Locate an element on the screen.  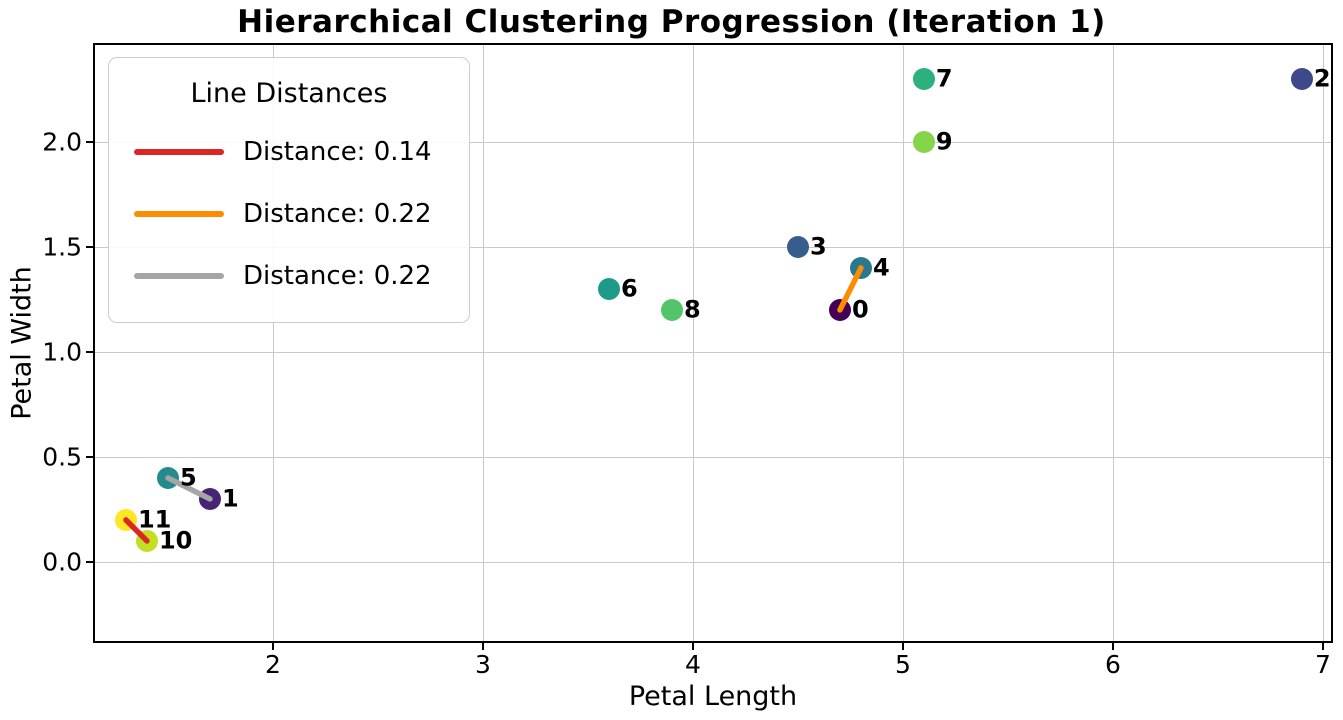
data-point-label-1: 1 is located at coordinates (230, 498).